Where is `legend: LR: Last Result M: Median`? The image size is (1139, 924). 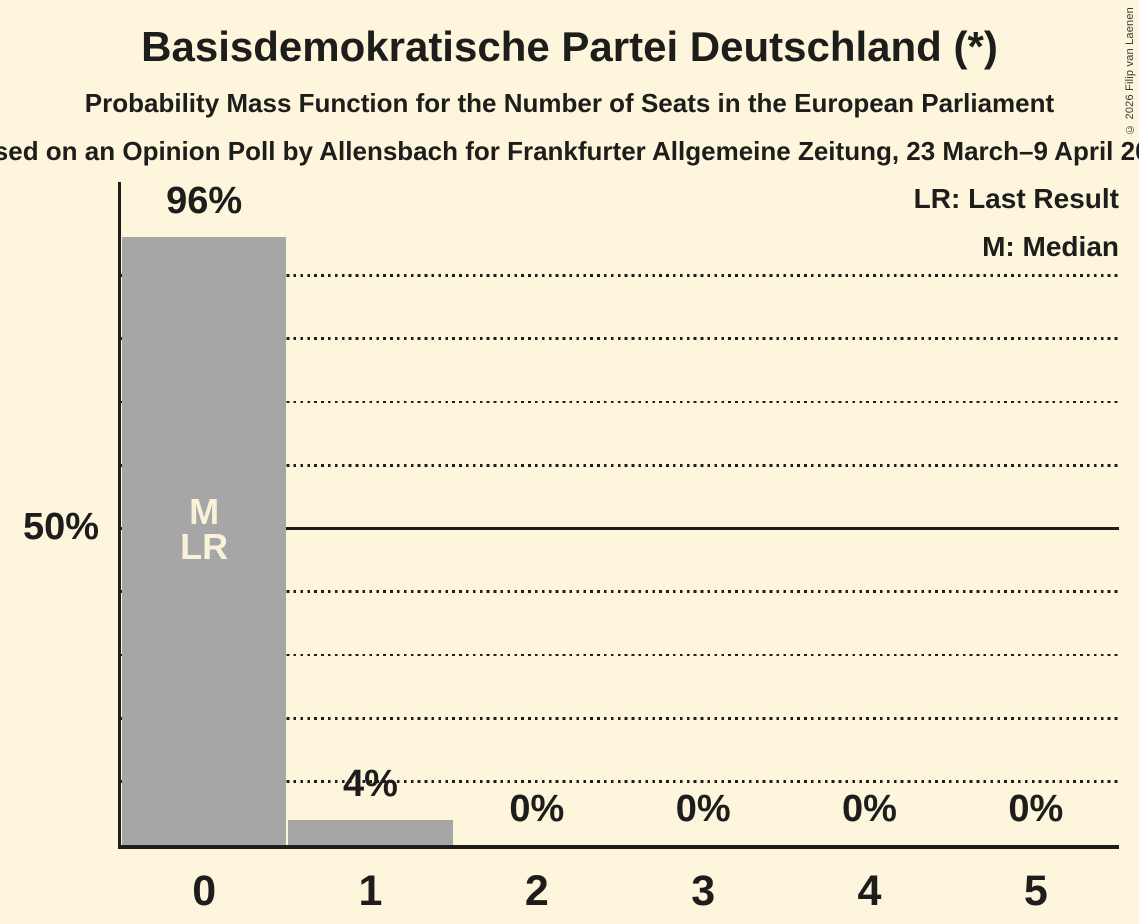
legend: LR: Last Result M: Median is located at coordinates (1016, 223).